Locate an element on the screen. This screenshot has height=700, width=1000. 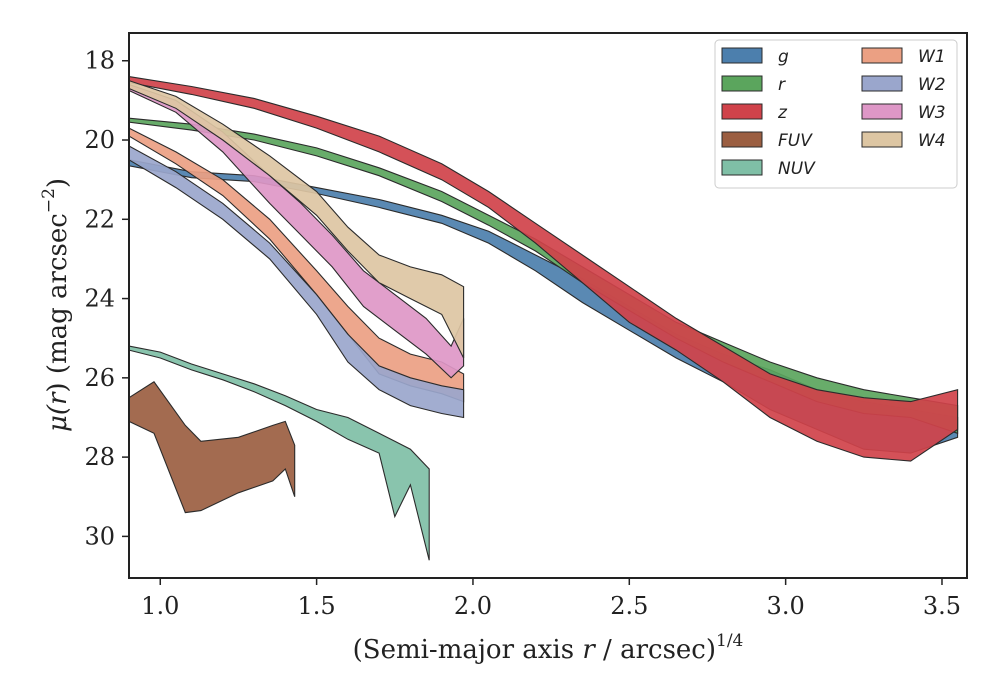
legend-label-w3: W3 is located at coordinates (932, 113).